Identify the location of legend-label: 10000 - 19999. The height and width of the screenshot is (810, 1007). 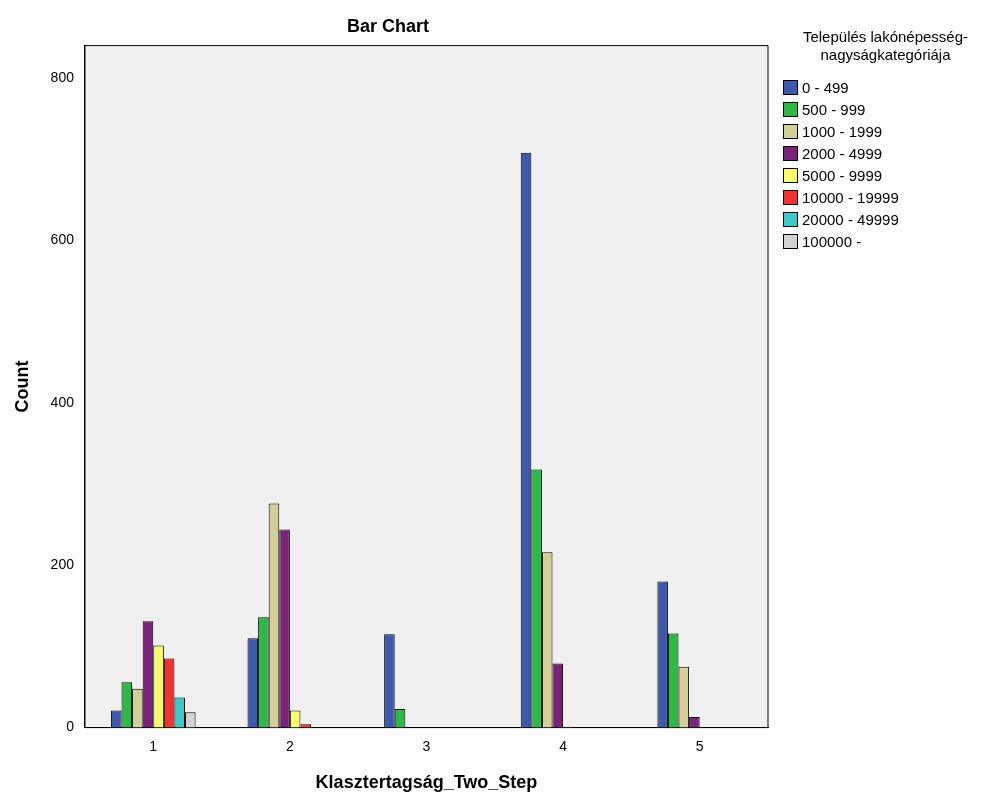
(850, 197).